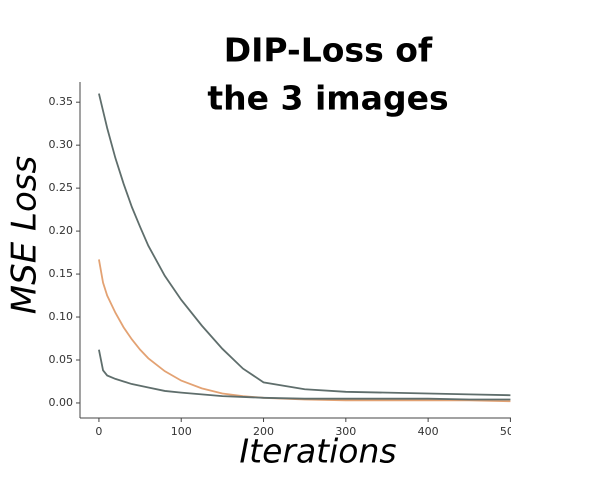 The image size is (608, 485). What do you see at coordinates (61, 402) in the screenshot?
I see `y-tick-label: 0.00` at bounding box center [61, 402].